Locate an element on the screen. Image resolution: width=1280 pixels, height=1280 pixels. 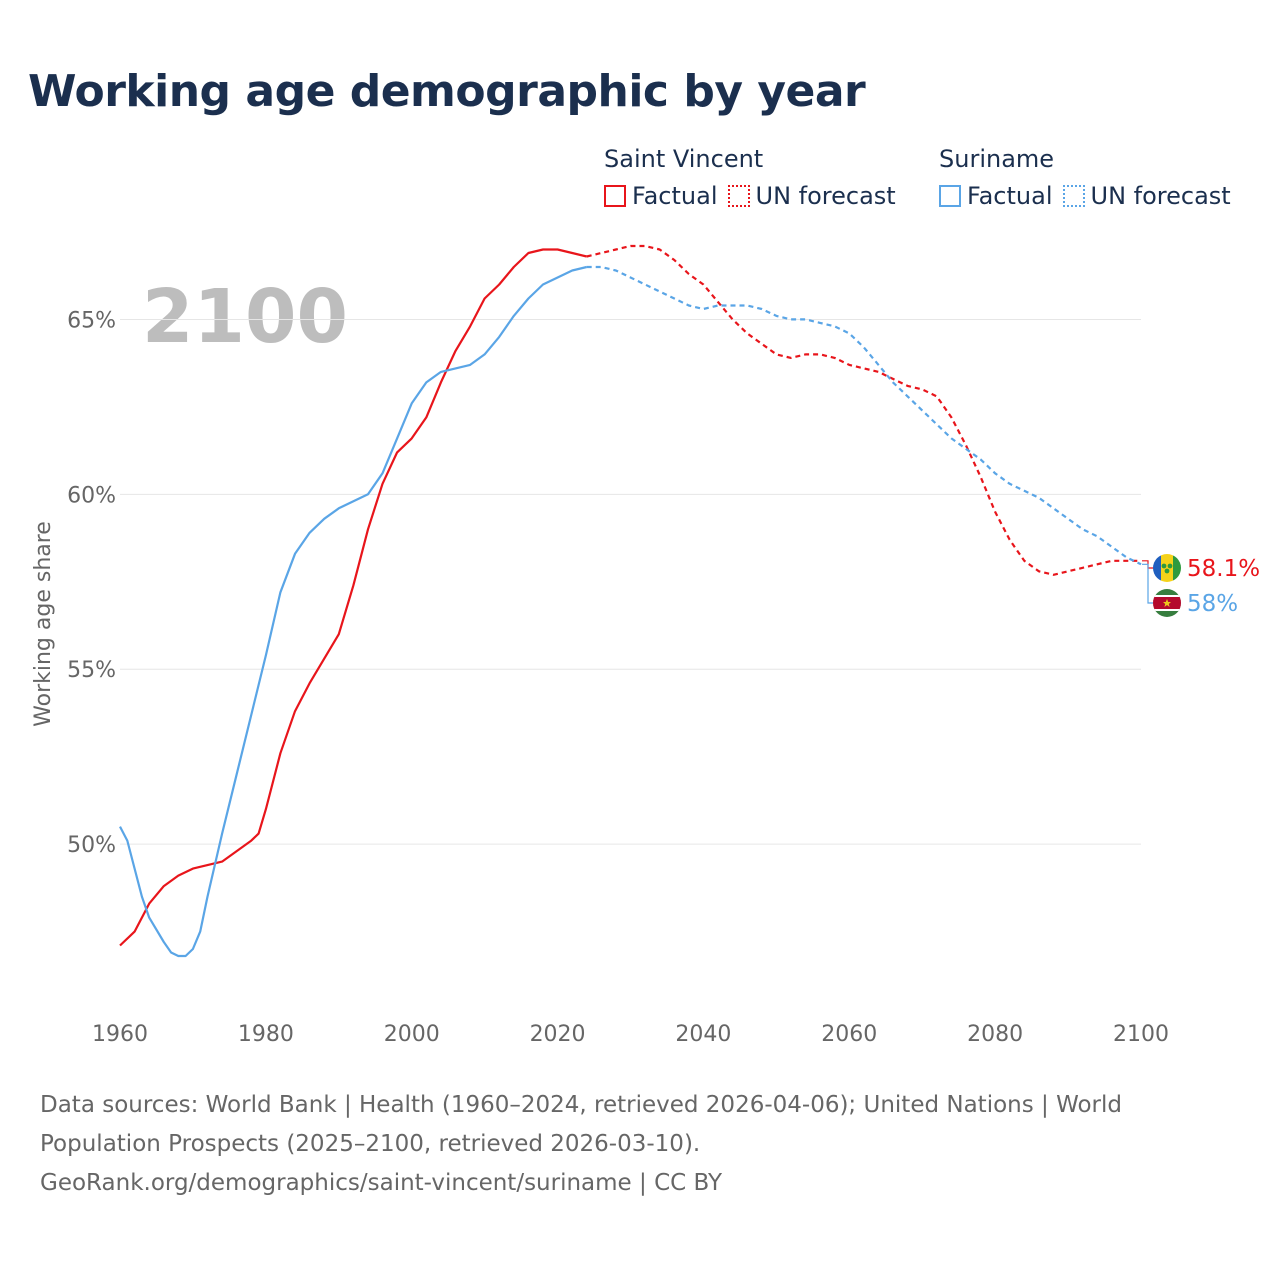
legend-item-saint-vincent-forecast: UN forecast is located at coordinates (811, 196).